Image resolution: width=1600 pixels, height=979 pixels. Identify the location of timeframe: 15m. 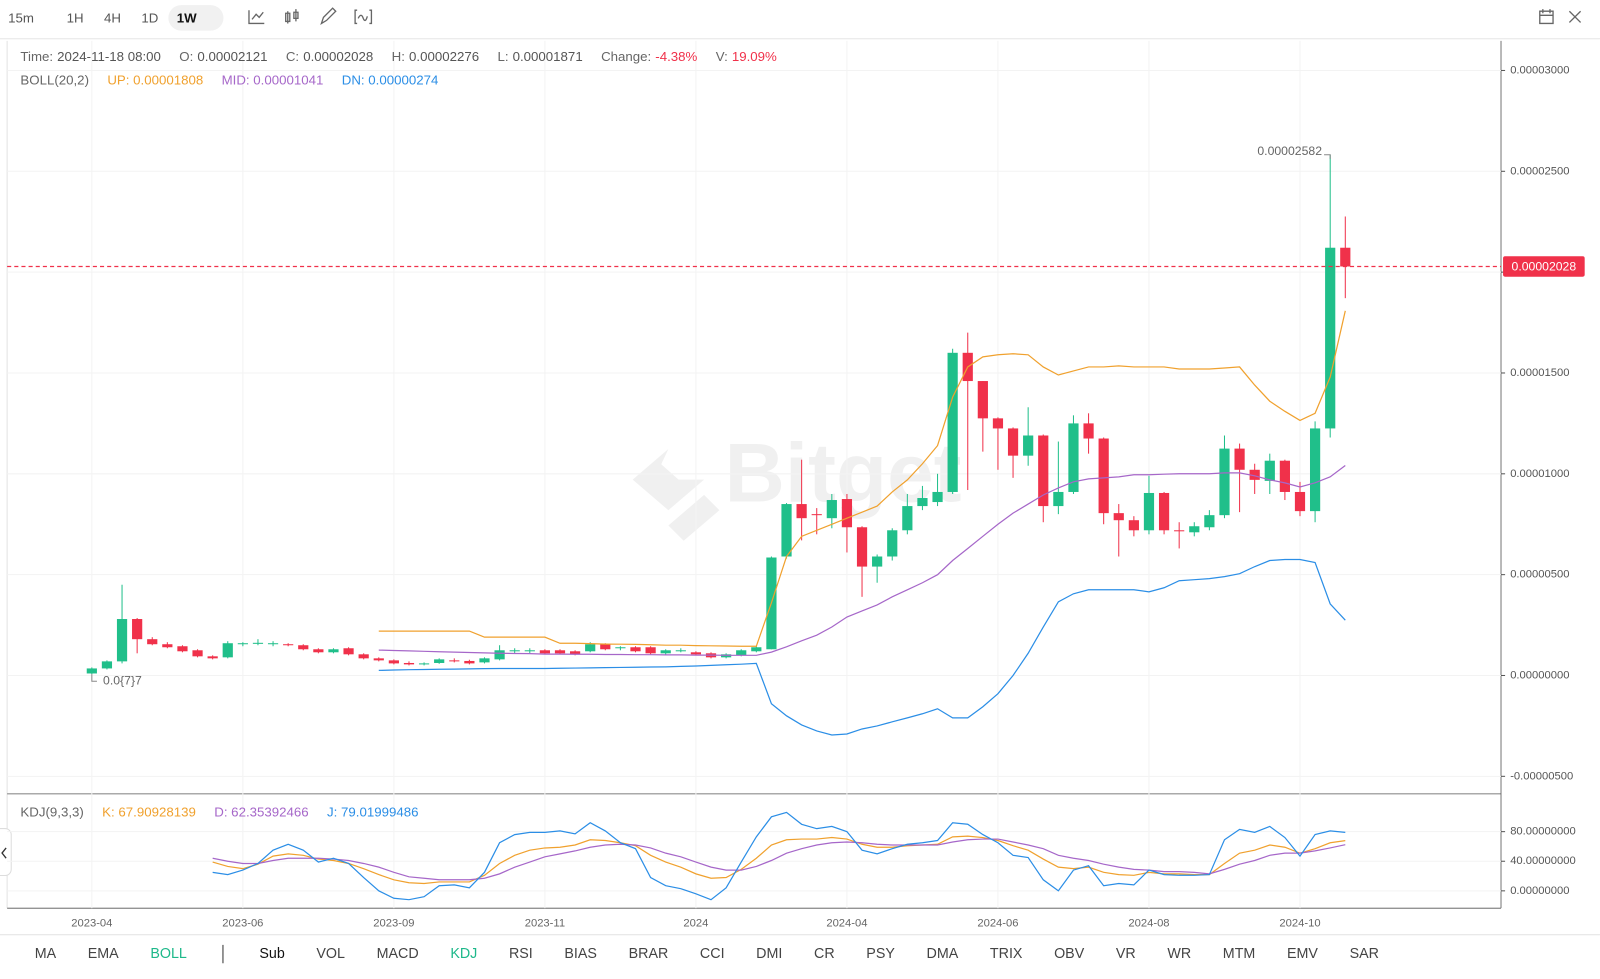
(21, 17).